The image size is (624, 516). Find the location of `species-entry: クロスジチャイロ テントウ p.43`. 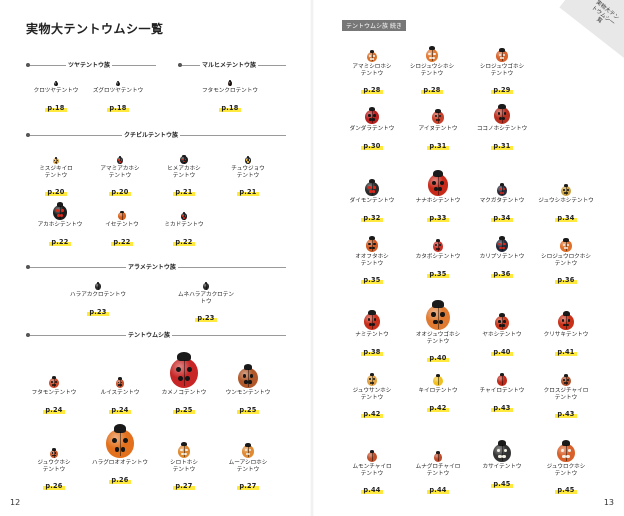

species-entry: クロスジチャイロ テントウ p.43 is located at coordinates (566, 392).